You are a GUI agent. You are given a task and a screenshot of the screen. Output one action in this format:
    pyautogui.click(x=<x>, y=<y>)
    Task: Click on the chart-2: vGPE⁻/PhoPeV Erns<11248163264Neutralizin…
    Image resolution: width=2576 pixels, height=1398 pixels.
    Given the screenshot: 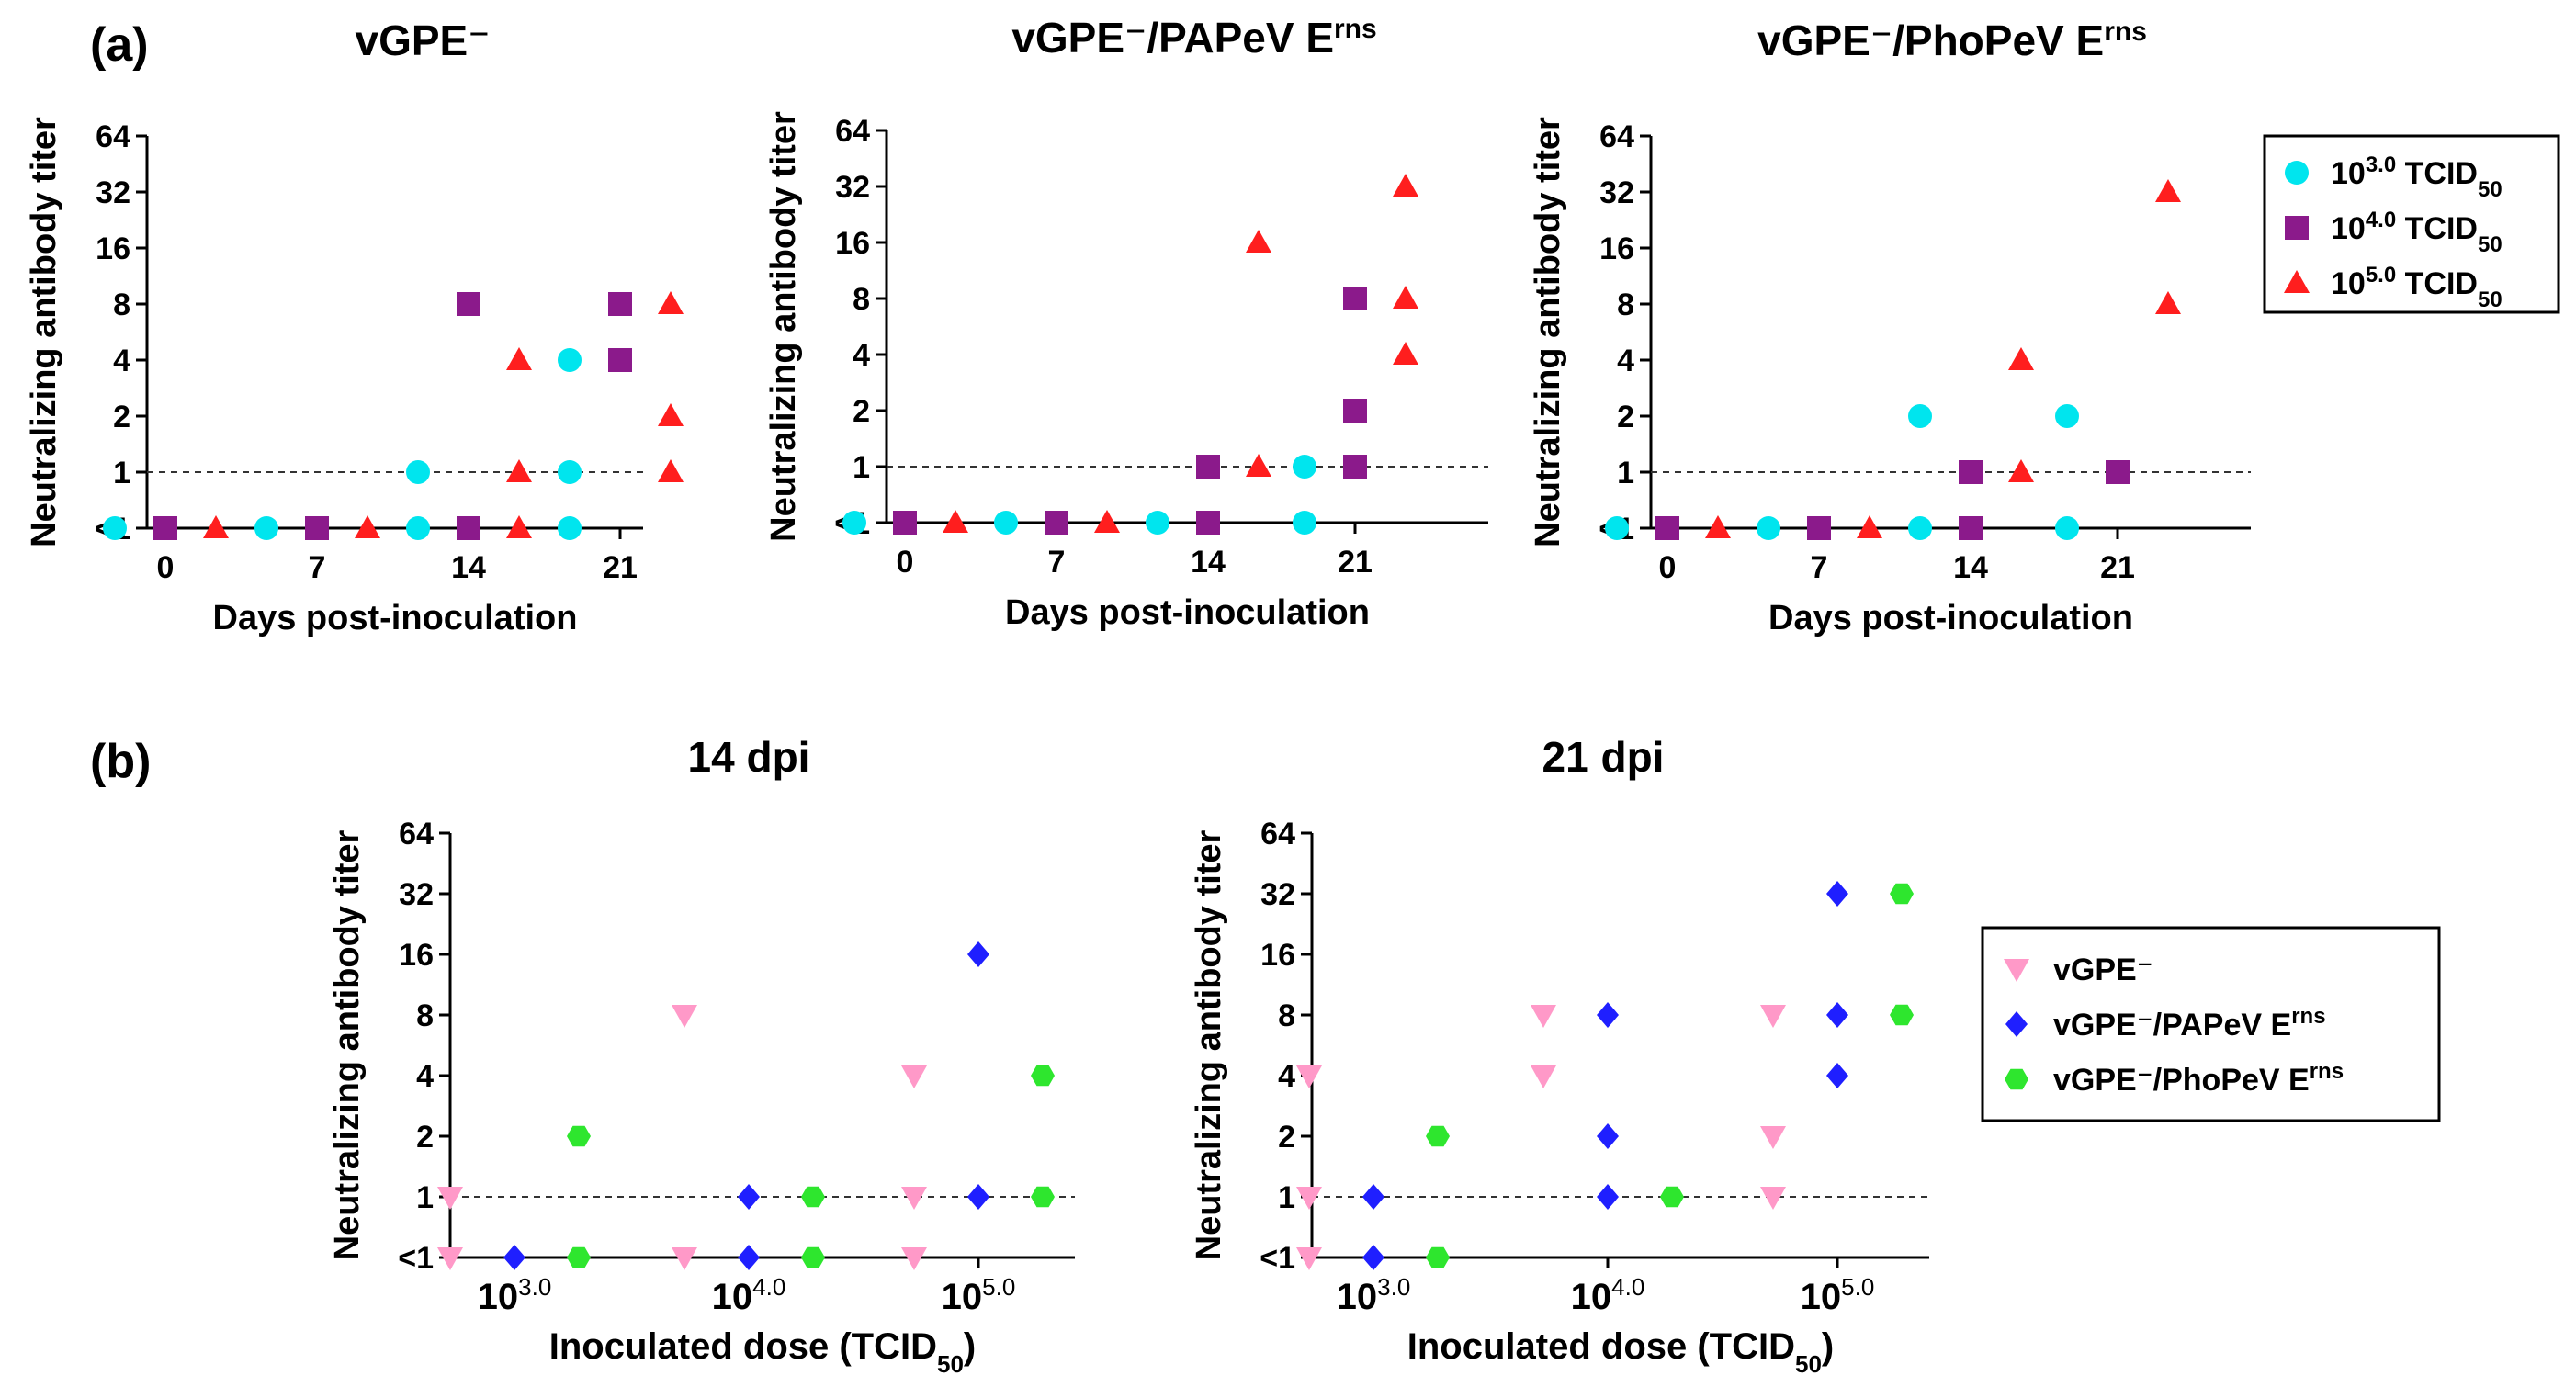 What is the action you would take?
    pyautogui.click(x=1890, y=327)
    